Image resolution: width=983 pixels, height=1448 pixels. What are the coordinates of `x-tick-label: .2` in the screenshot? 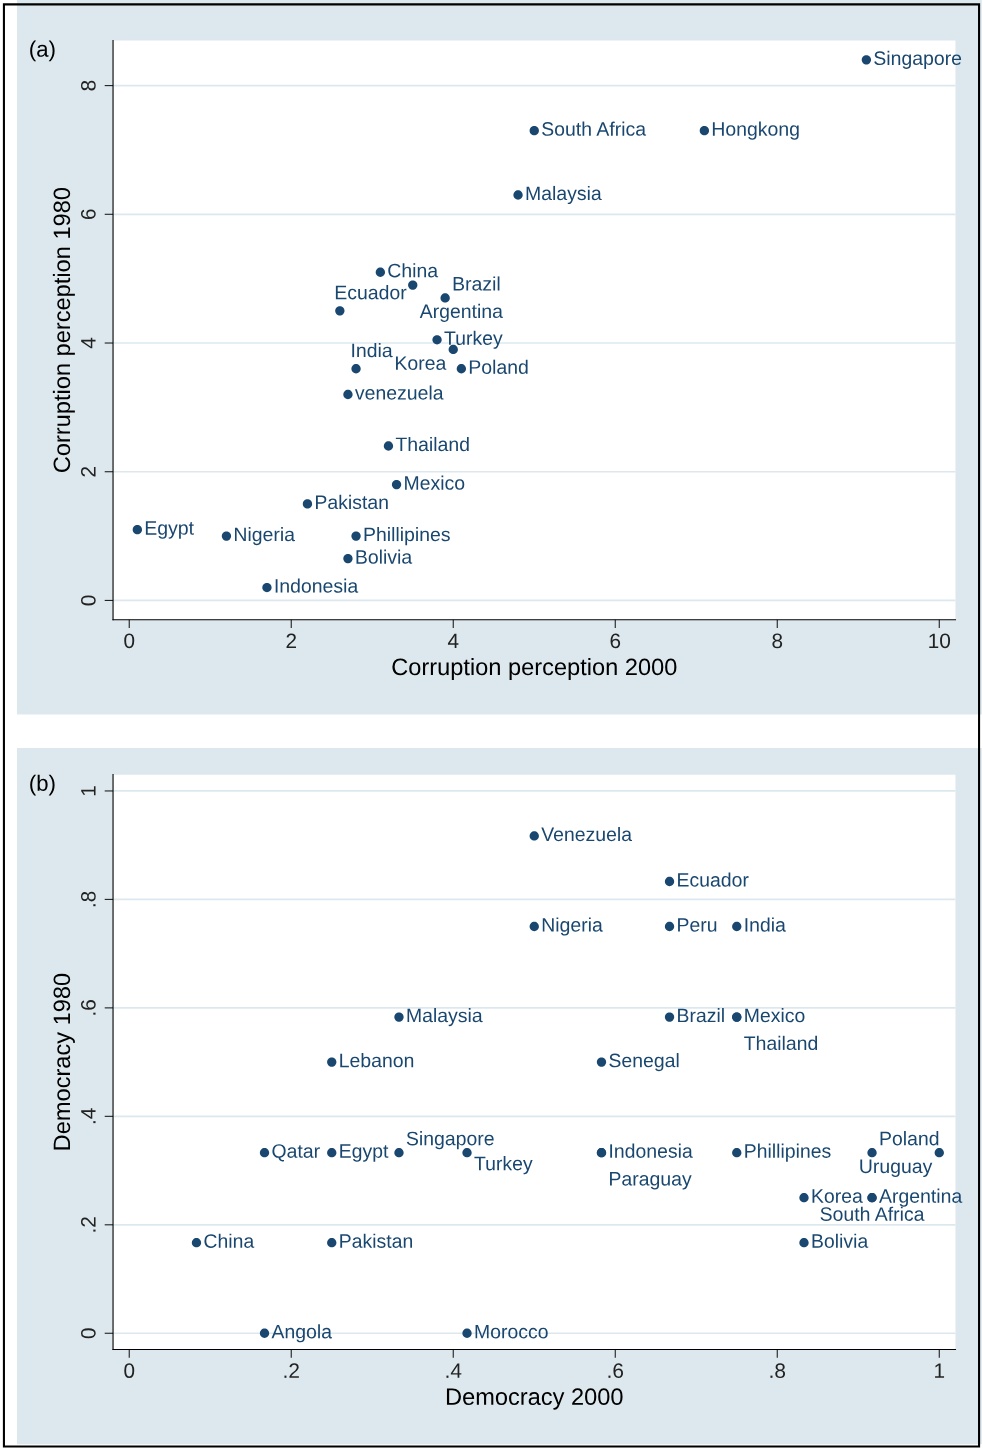 It's located at (291, 1370).